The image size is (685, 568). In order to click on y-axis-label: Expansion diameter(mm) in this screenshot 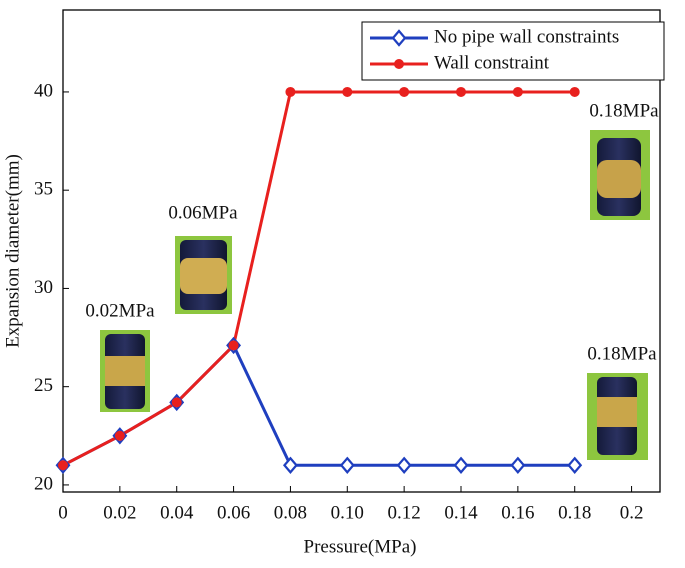, I will do `click(12, 251)`.